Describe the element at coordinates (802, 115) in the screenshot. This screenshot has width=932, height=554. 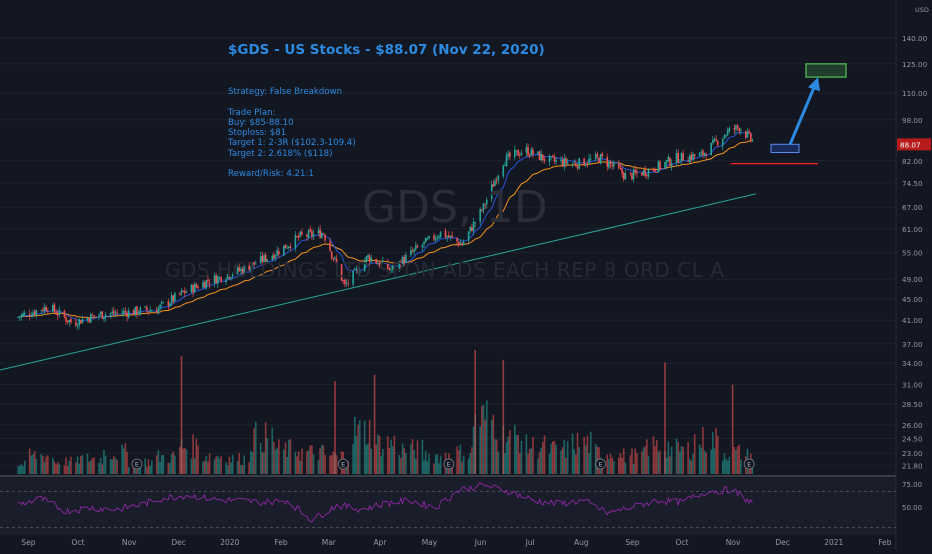
I see `target-arrow-shaft` at that location.